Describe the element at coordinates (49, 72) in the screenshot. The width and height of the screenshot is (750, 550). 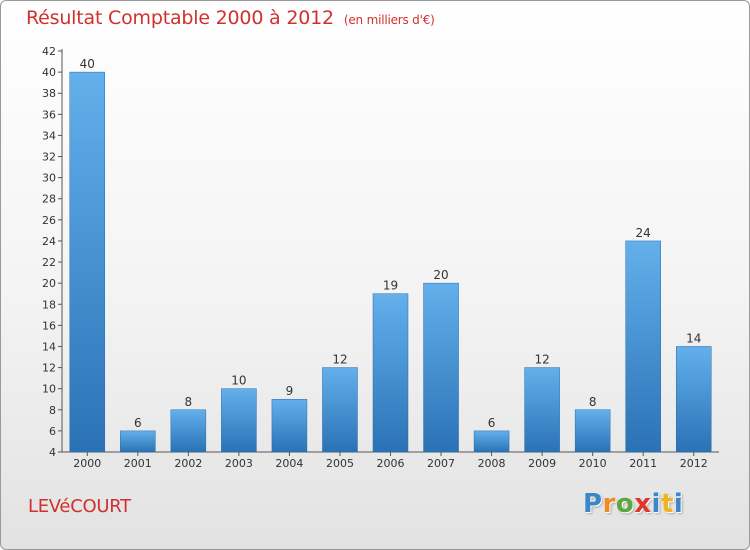
I see `y-tick-label: 40` at that location.